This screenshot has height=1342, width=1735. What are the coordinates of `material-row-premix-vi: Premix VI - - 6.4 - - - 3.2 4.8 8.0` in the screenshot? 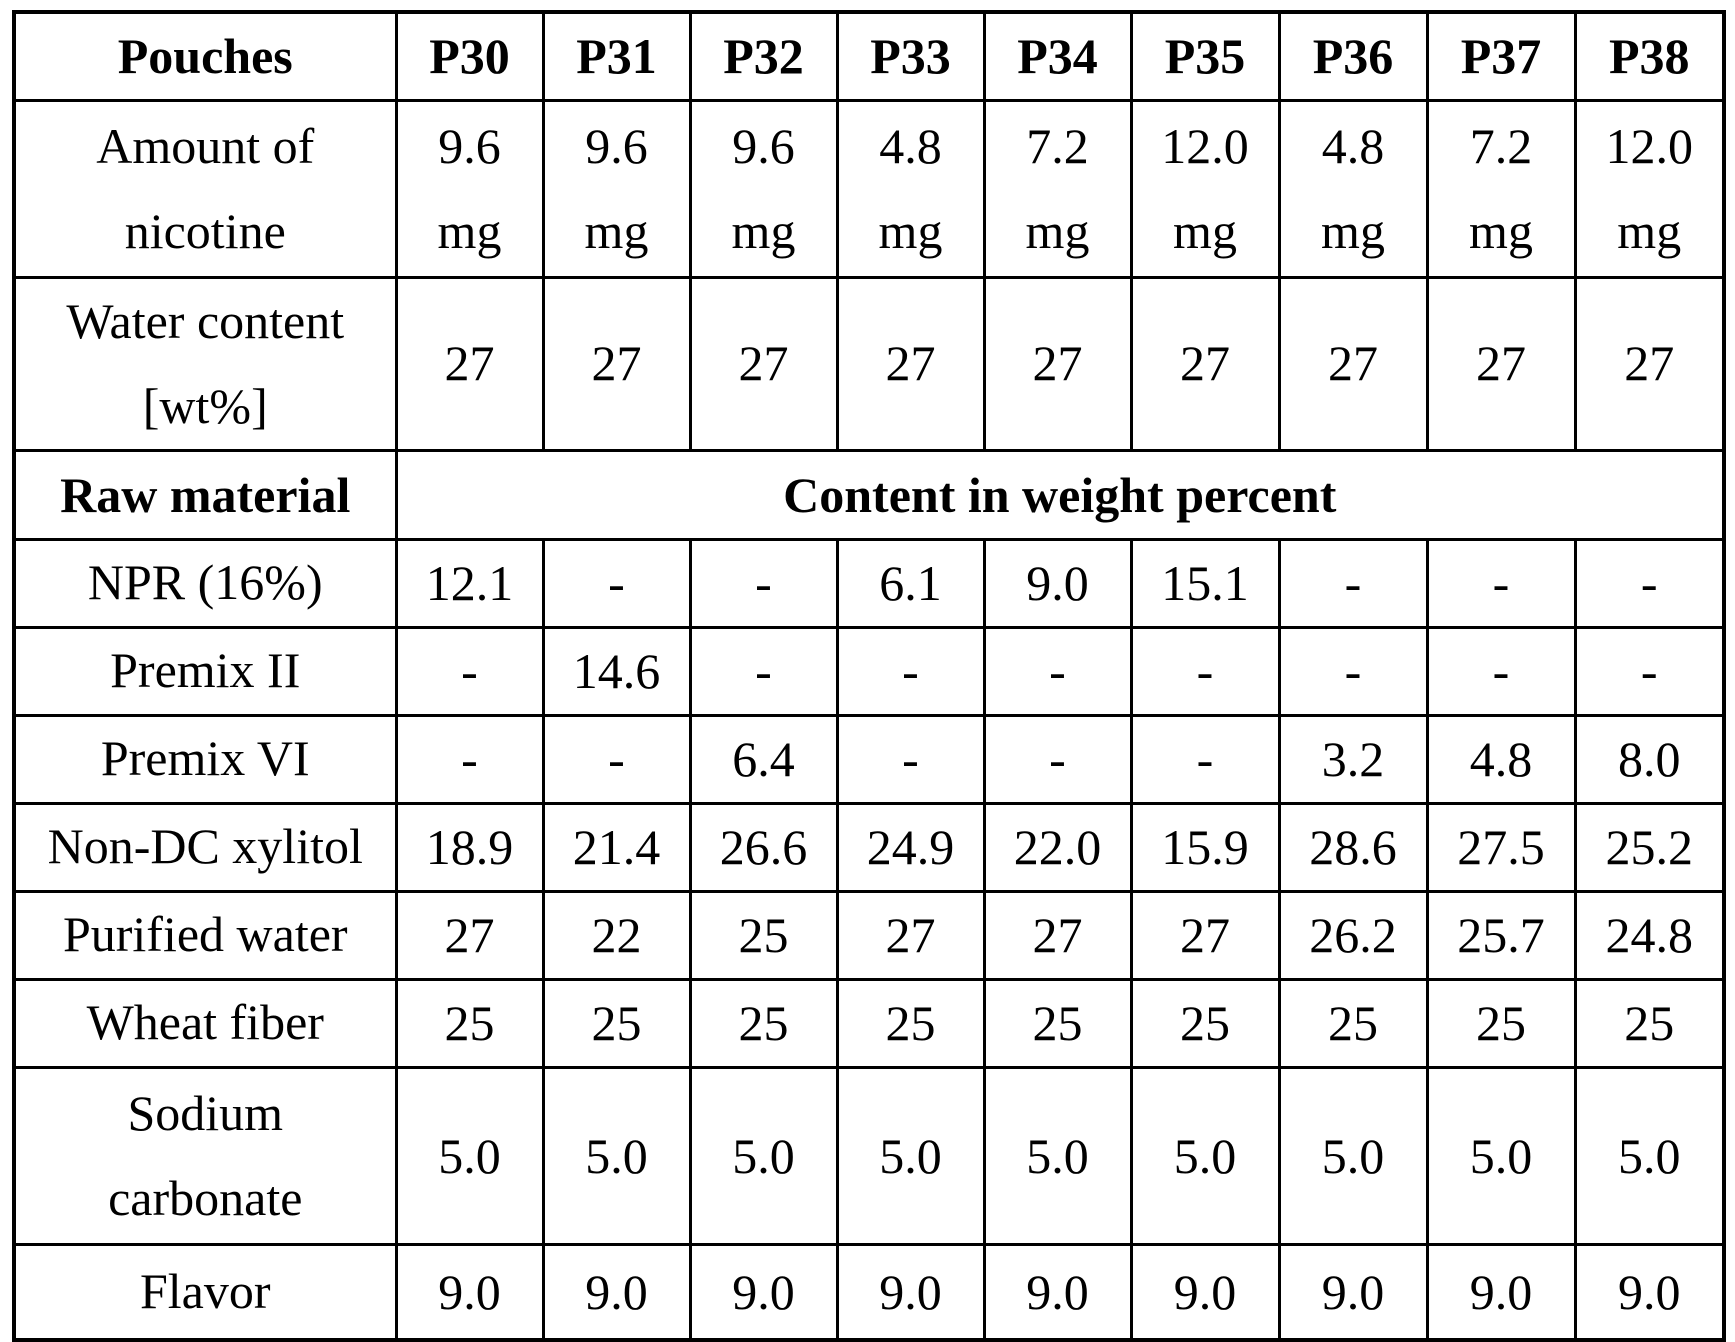 It's located at (869, 759).